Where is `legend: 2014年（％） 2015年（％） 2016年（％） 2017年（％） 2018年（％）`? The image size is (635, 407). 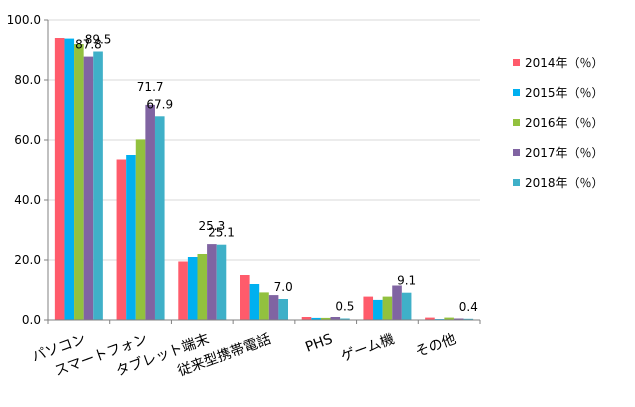 legend: 2014年（％） 2015年（％） 2016年（％） 2017年（％） 2018年（％） is located at coordinates (558, 123).